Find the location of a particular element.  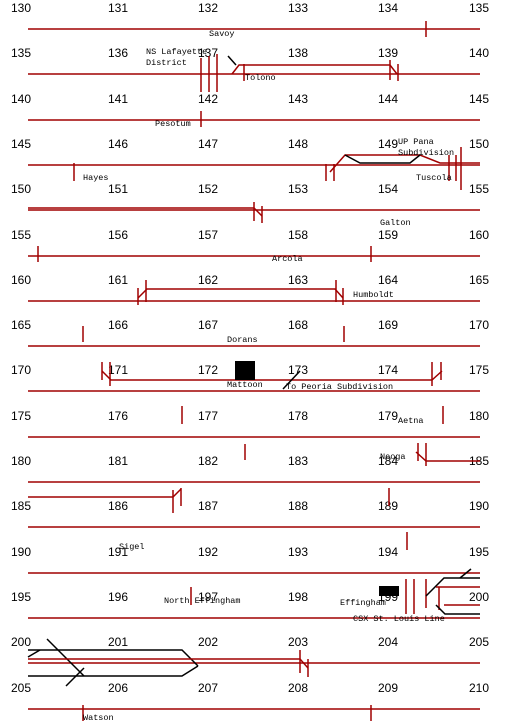

milepost-label: 190 is located at coordinates (479, 506).